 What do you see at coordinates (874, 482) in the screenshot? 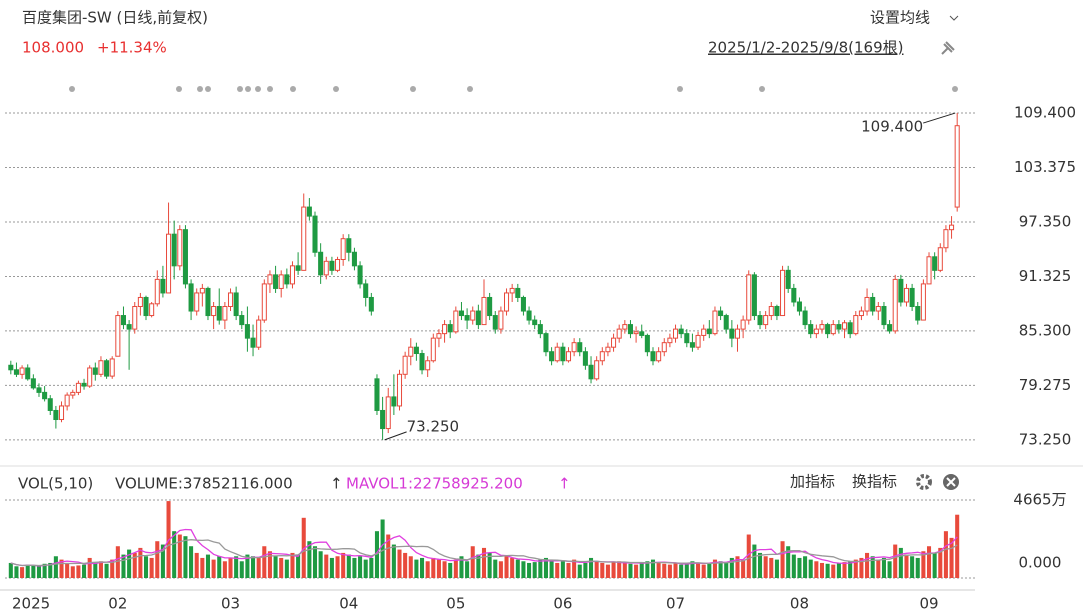
I see `switch-indicator: 换指标` at bounding box center [874, 482].